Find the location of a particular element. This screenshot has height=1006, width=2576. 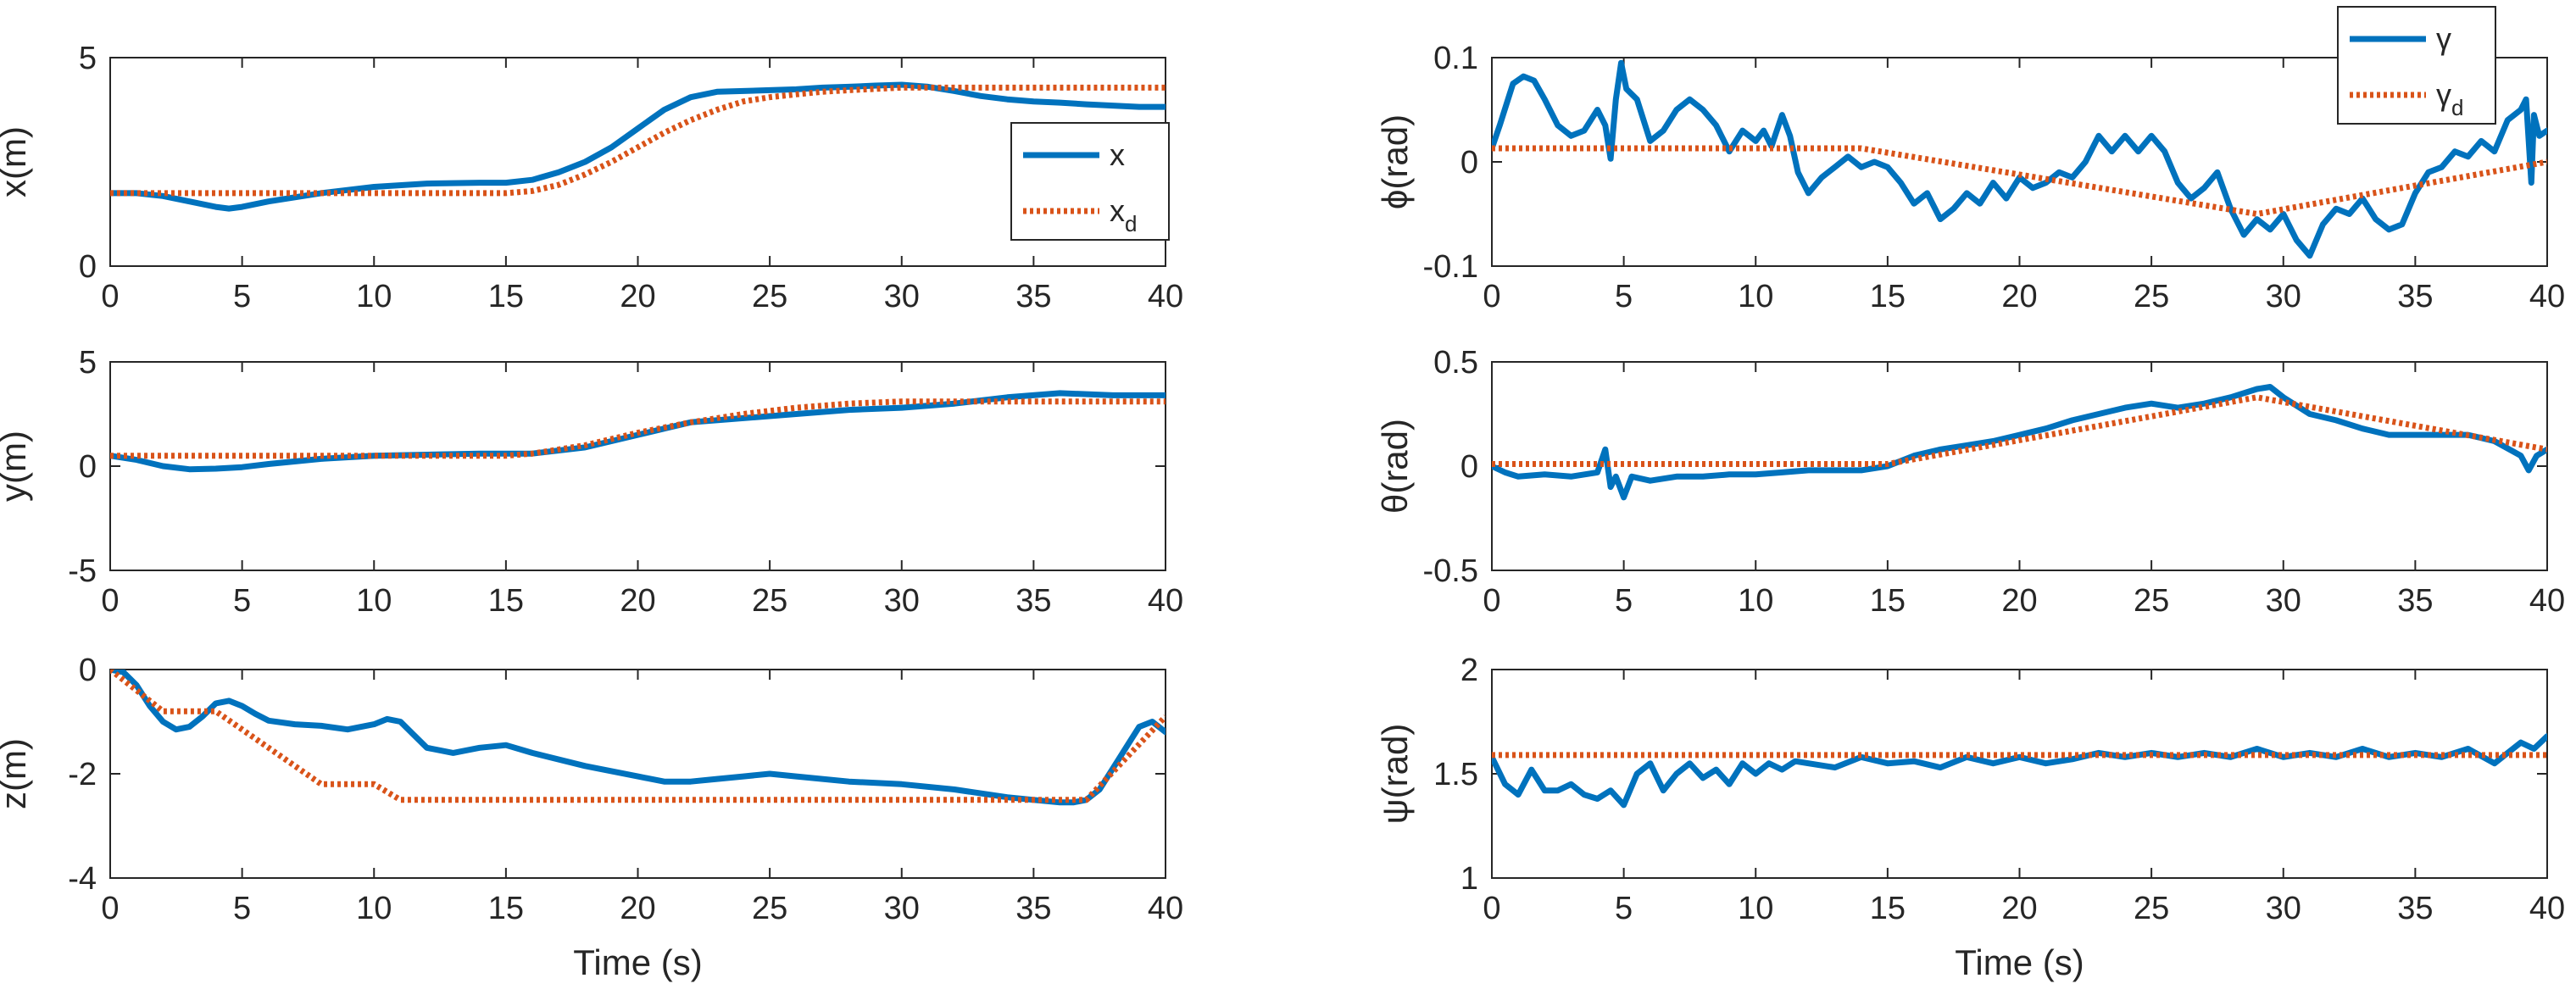

x-axis-label-psi: Time (s) is located at coordinates (2019, 962).